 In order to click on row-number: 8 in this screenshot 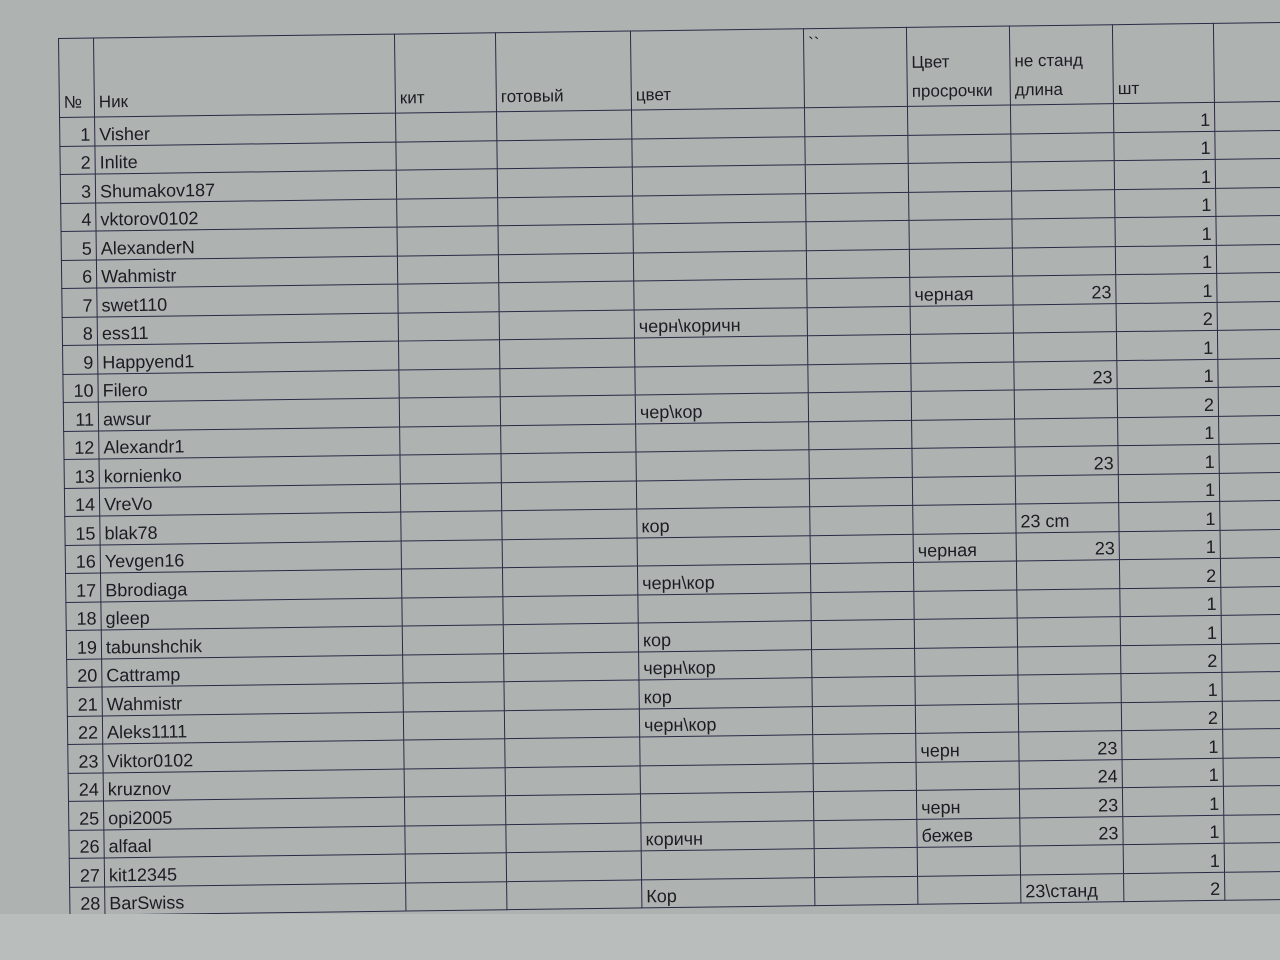, I will do `click(80, 331)`.